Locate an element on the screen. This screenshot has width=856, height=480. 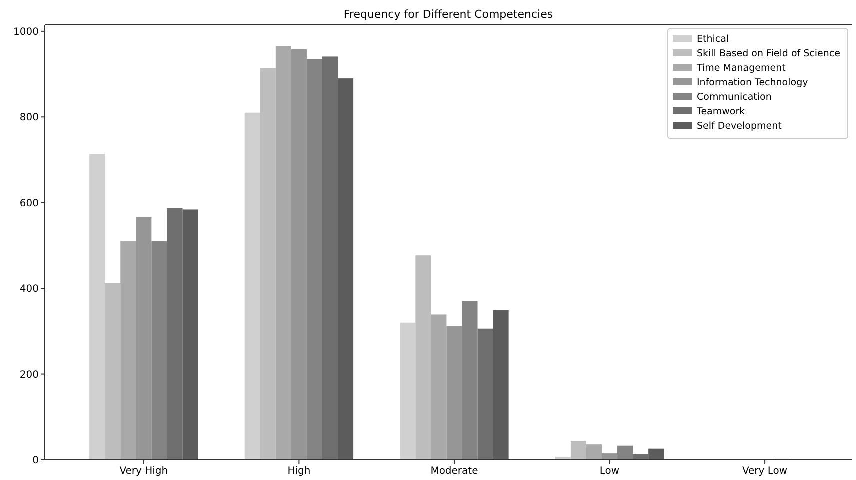
y-tick-label: 1000 is located at coordinates (26, 32).